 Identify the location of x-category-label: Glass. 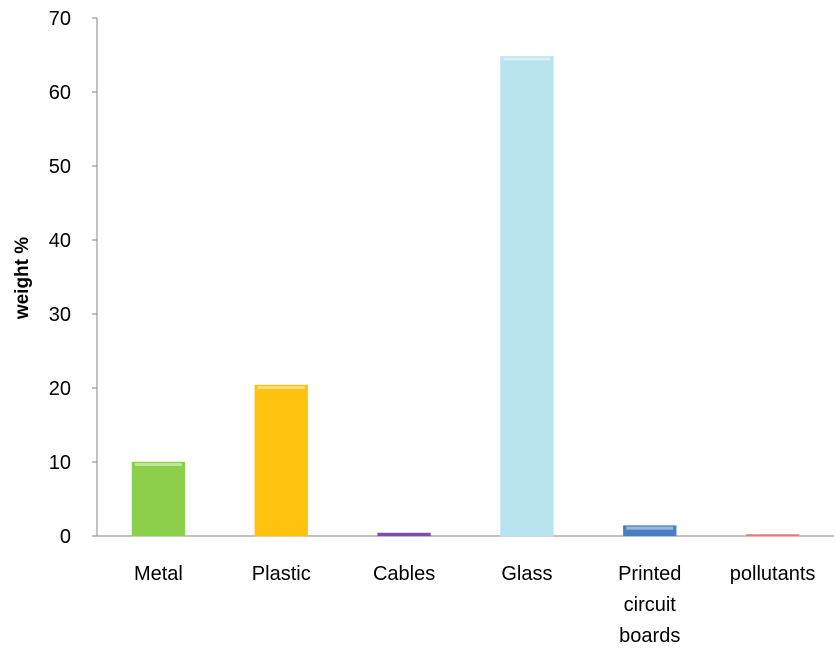
(526, 574).